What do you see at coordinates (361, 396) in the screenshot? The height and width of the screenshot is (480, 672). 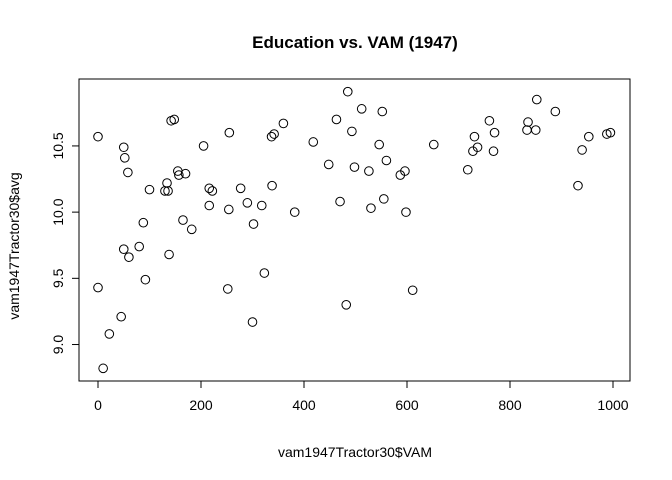 I see `x-axis: 0 200 400 600 800 1000` at bounding box center [361, 396].